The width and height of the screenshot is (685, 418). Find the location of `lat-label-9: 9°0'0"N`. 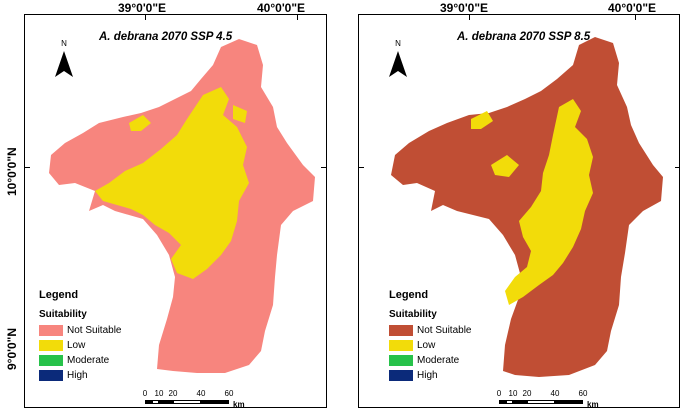

lat-label-9: 9°0'0"N is located at coordinates (12, 348).